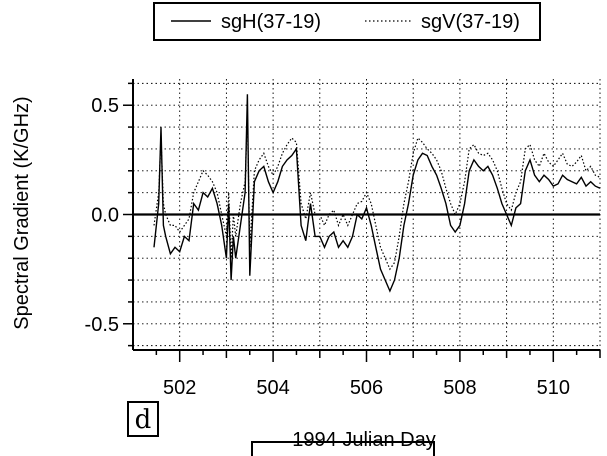 Image resolution: width=607 pixels, height=456 pixels. What do you see at coordinates (102, 325) in the screenshot?
I see `y-tick-label: -0.5` at bounding box center [102, 325].